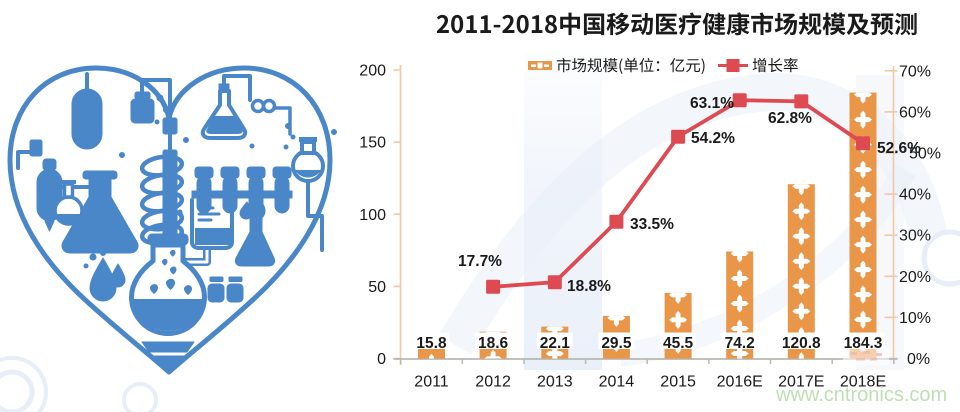  What do you see at coordinates (493, 382) in the screenshot?
I see `svg-text: 2012` at bounding box center [493, 382].